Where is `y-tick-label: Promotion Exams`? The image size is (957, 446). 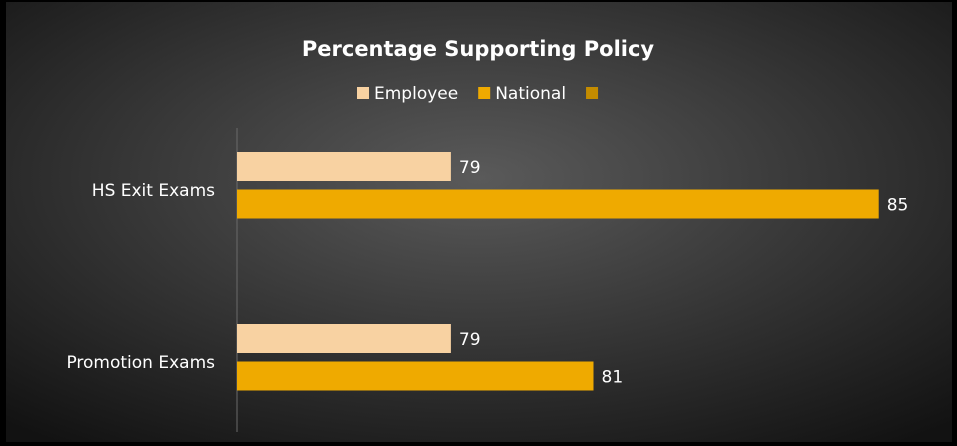 y-tick-label: Promotion Exams is located at coordinates (140, 363).